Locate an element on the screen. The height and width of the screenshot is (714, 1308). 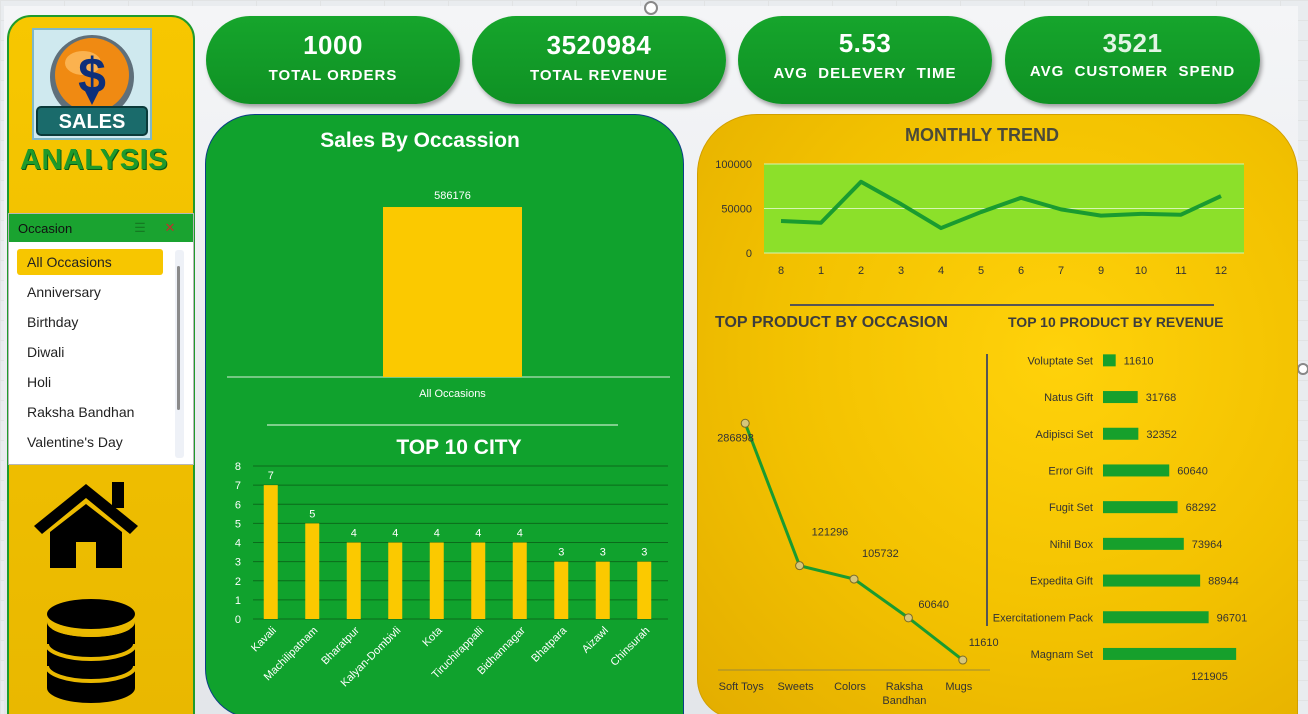
db-top is located at coordinates (91, 614).